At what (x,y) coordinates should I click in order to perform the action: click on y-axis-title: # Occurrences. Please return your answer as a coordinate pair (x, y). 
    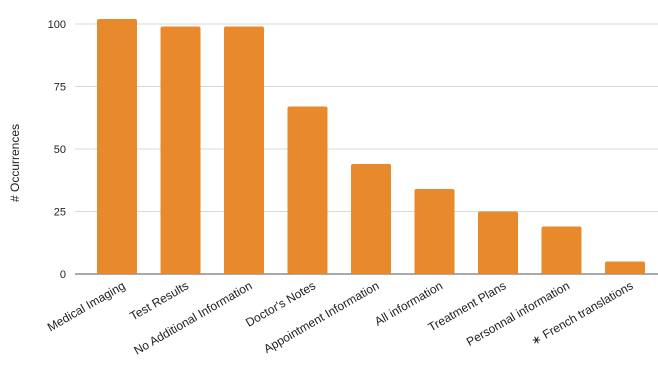
    Looking at the image, I should click on (15, 163).